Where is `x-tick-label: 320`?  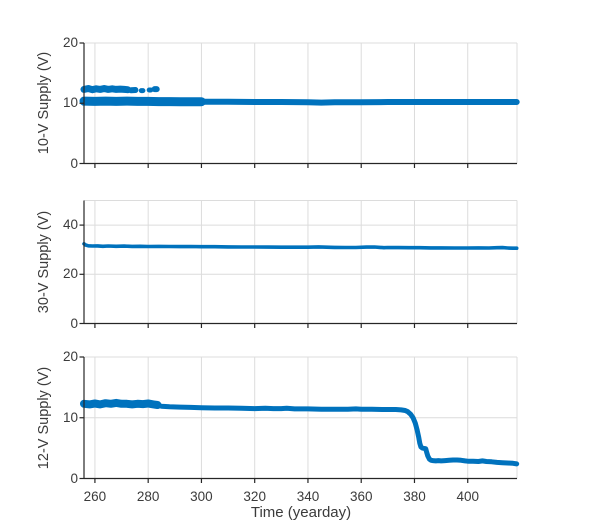 x-tick-label: 320 is located at coordinates (254, 496).